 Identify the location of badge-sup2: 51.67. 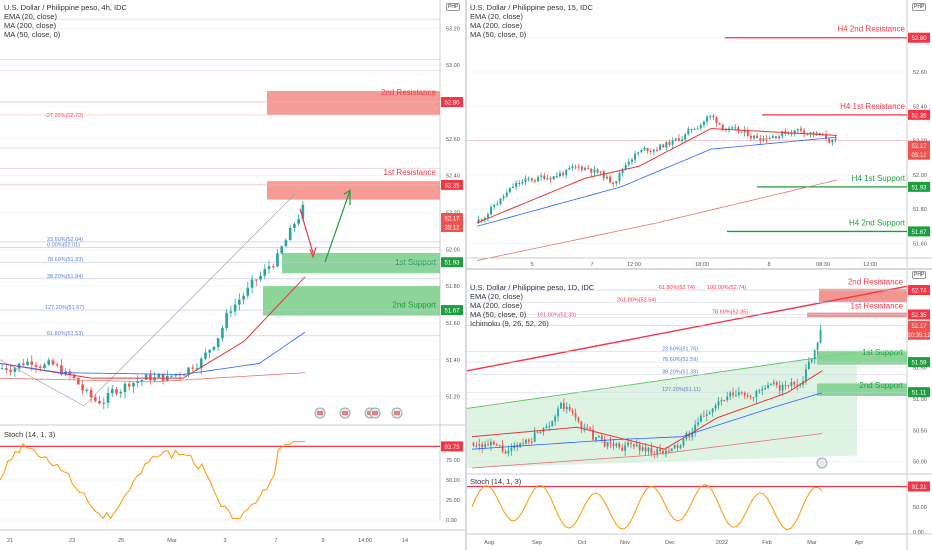
(452, 312).